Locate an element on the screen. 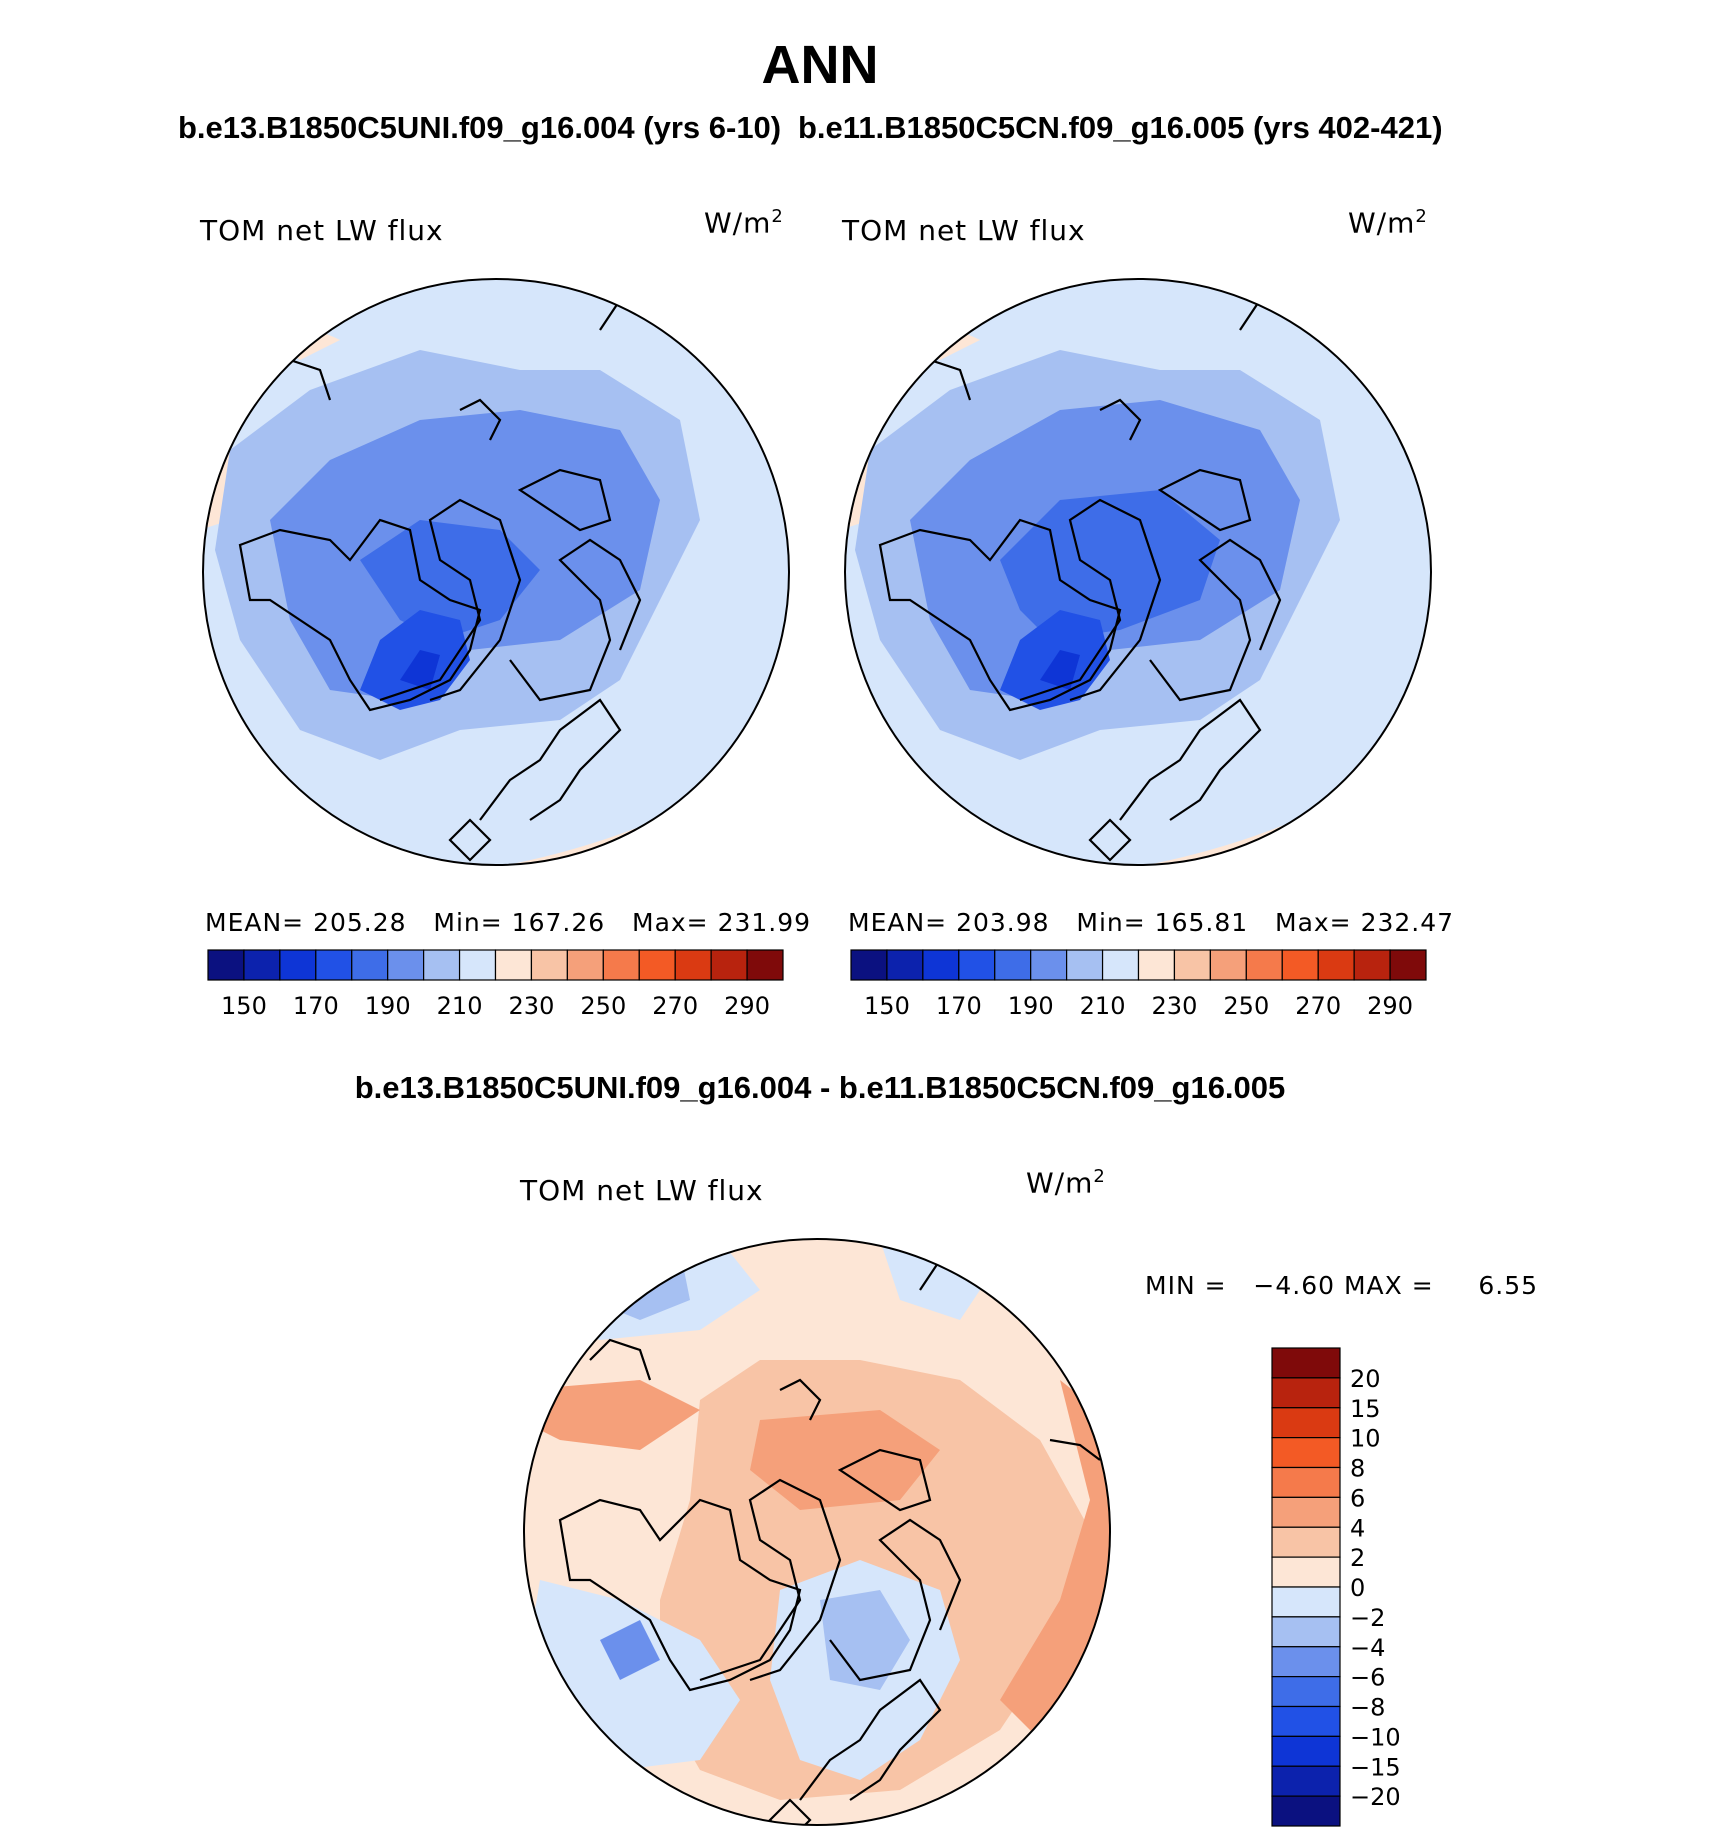 The height and width of the screenshot is (1840, 1710). right-min-value: 165.81 is located at coordinates (1201, 922).